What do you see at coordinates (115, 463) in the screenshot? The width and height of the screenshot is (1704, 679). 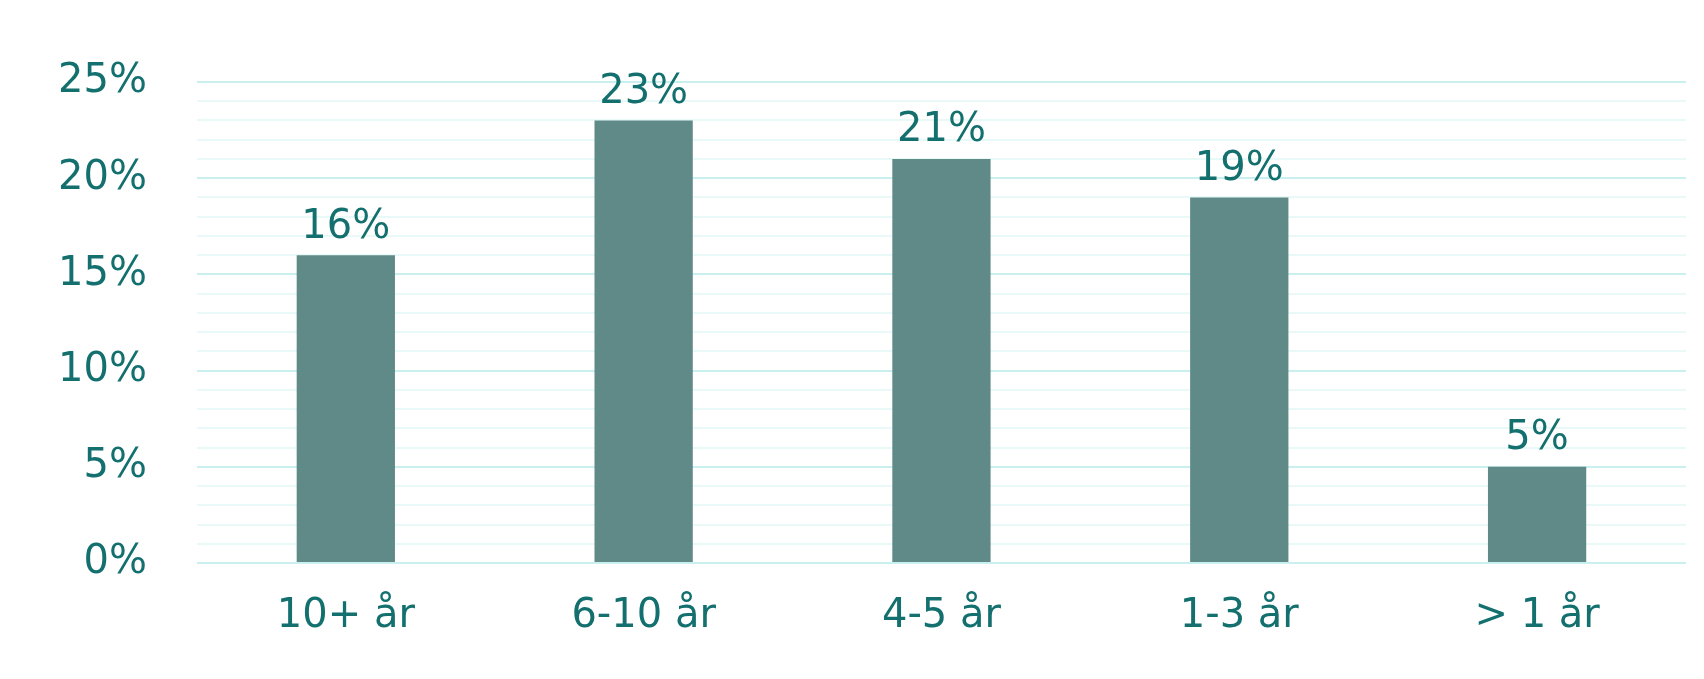 I see `y-tick-label: 5%` at bounding box center [115, 463].